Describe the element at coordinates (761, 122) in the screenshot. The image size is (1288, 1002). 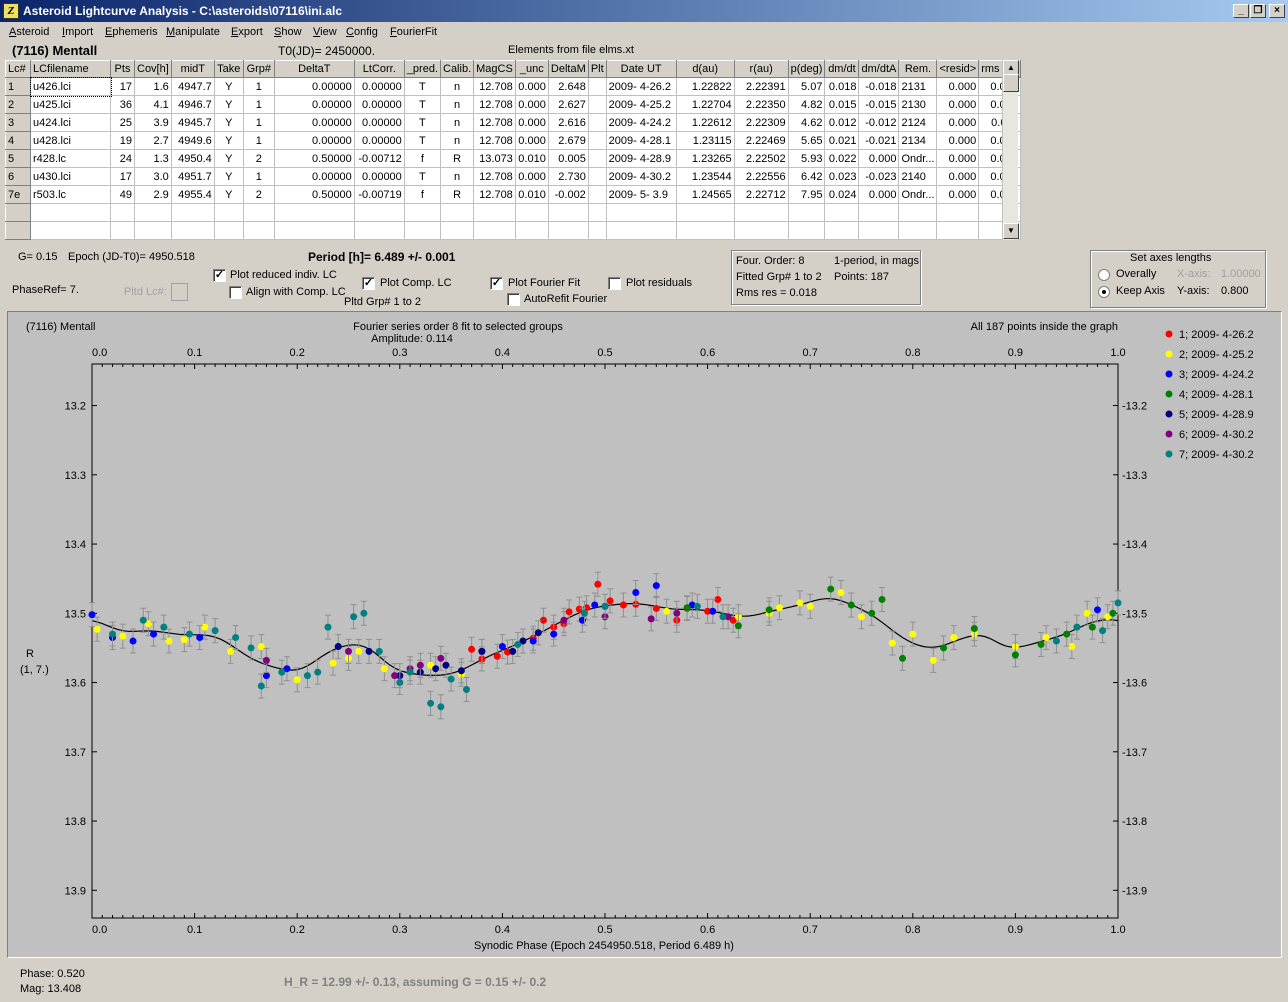
I see `table-cell: 2.22309` at that location.